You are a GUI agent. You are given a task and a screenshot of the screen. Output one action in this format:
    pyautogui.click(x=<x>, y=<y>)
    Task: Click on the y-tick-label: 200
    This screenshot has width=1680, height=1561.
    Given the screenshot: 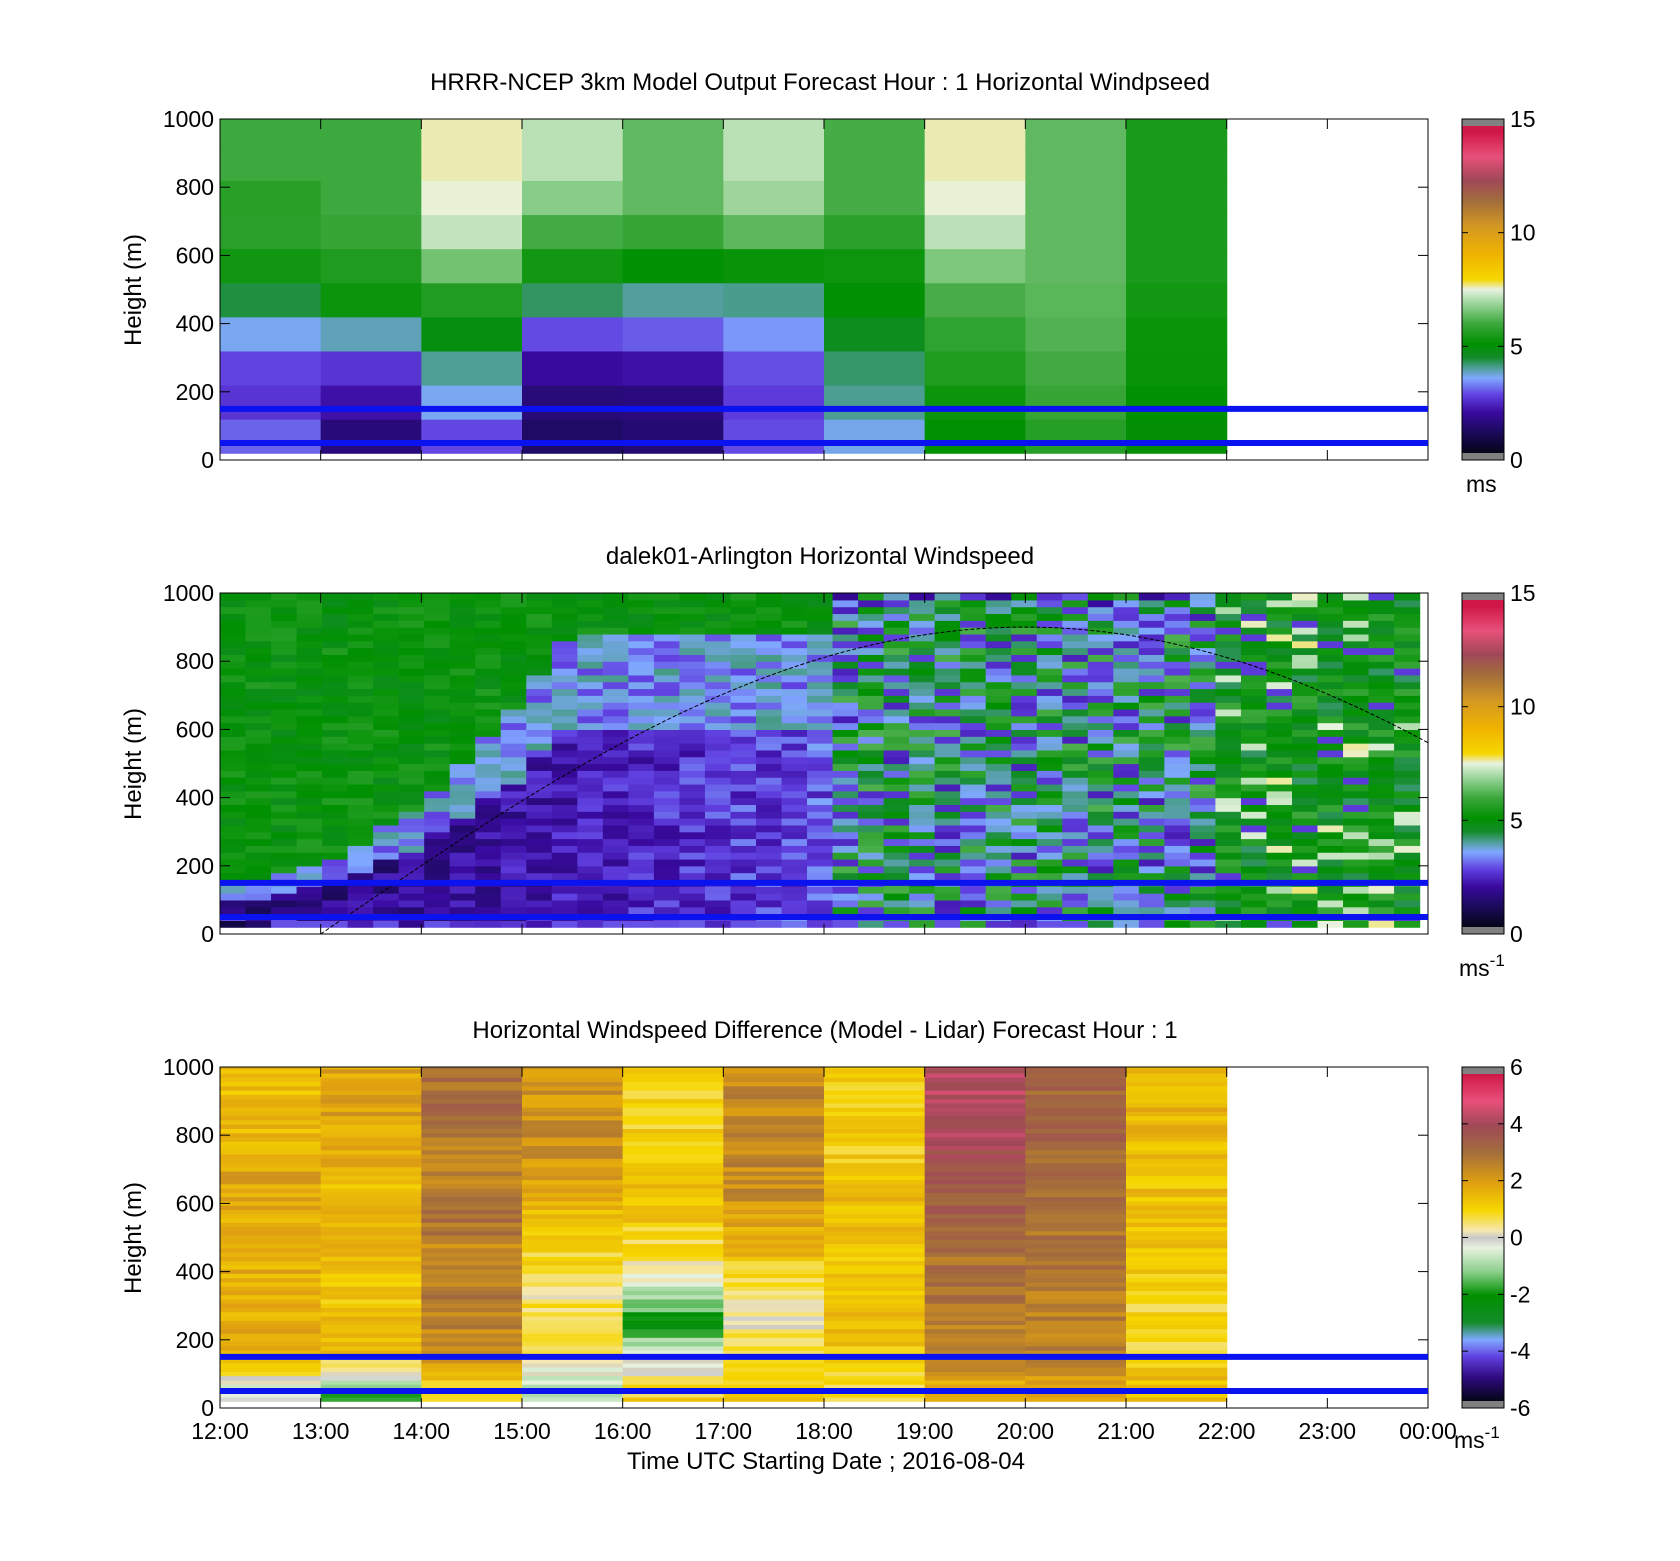 What is the action you would take?
    pyautogui.click(x=195, y=392)
    